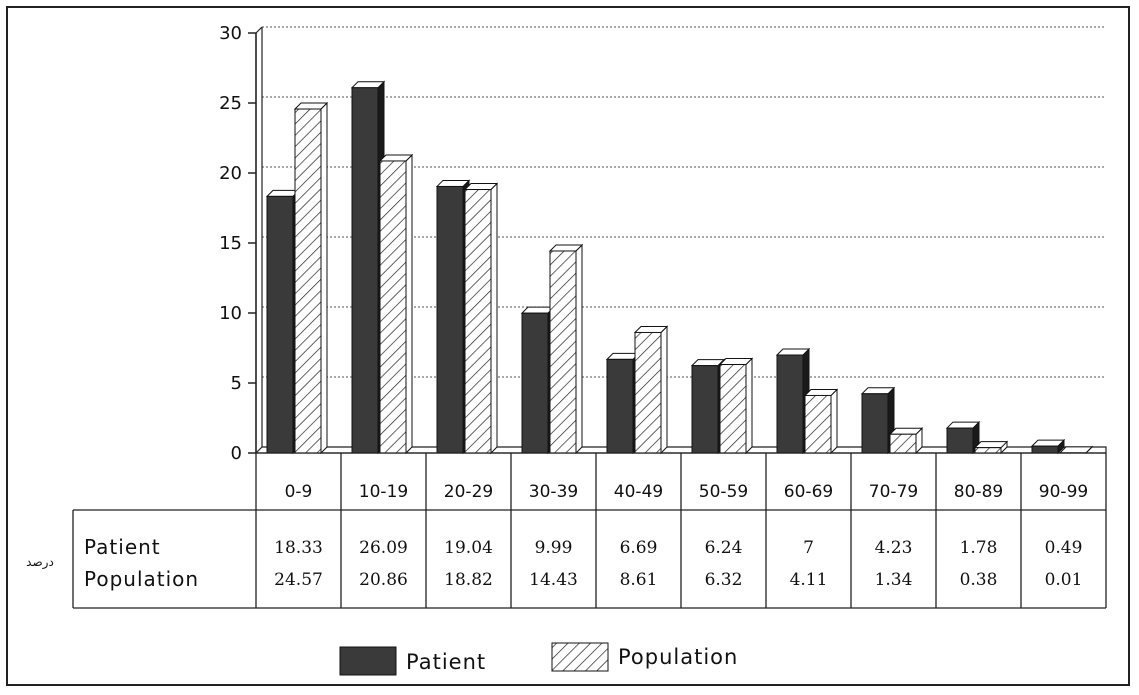  I want to click on table-cell-patient: 9.99, so click(554, 548).